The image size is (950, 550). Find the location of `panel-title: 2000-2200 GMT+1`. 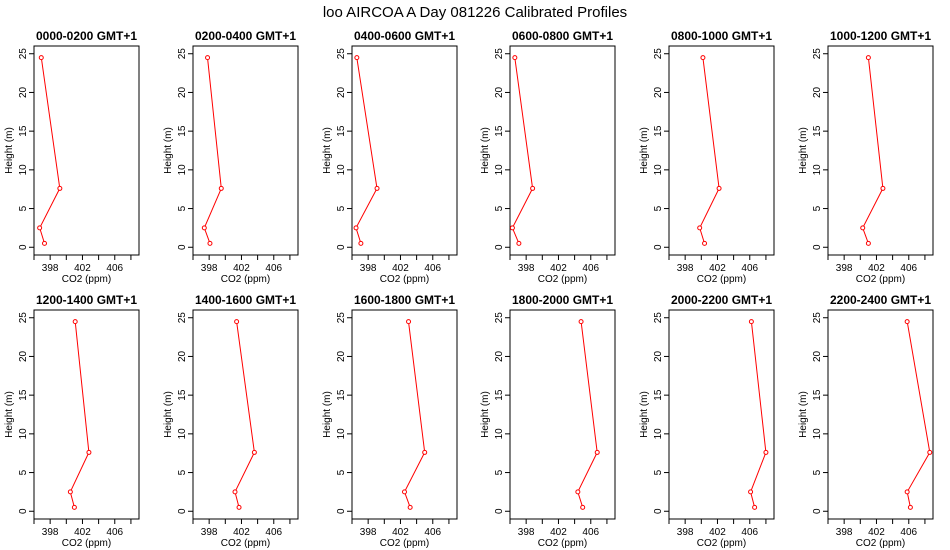

panel-title: 2000-2200 GMT+1 is located at coordinates (721, 300).